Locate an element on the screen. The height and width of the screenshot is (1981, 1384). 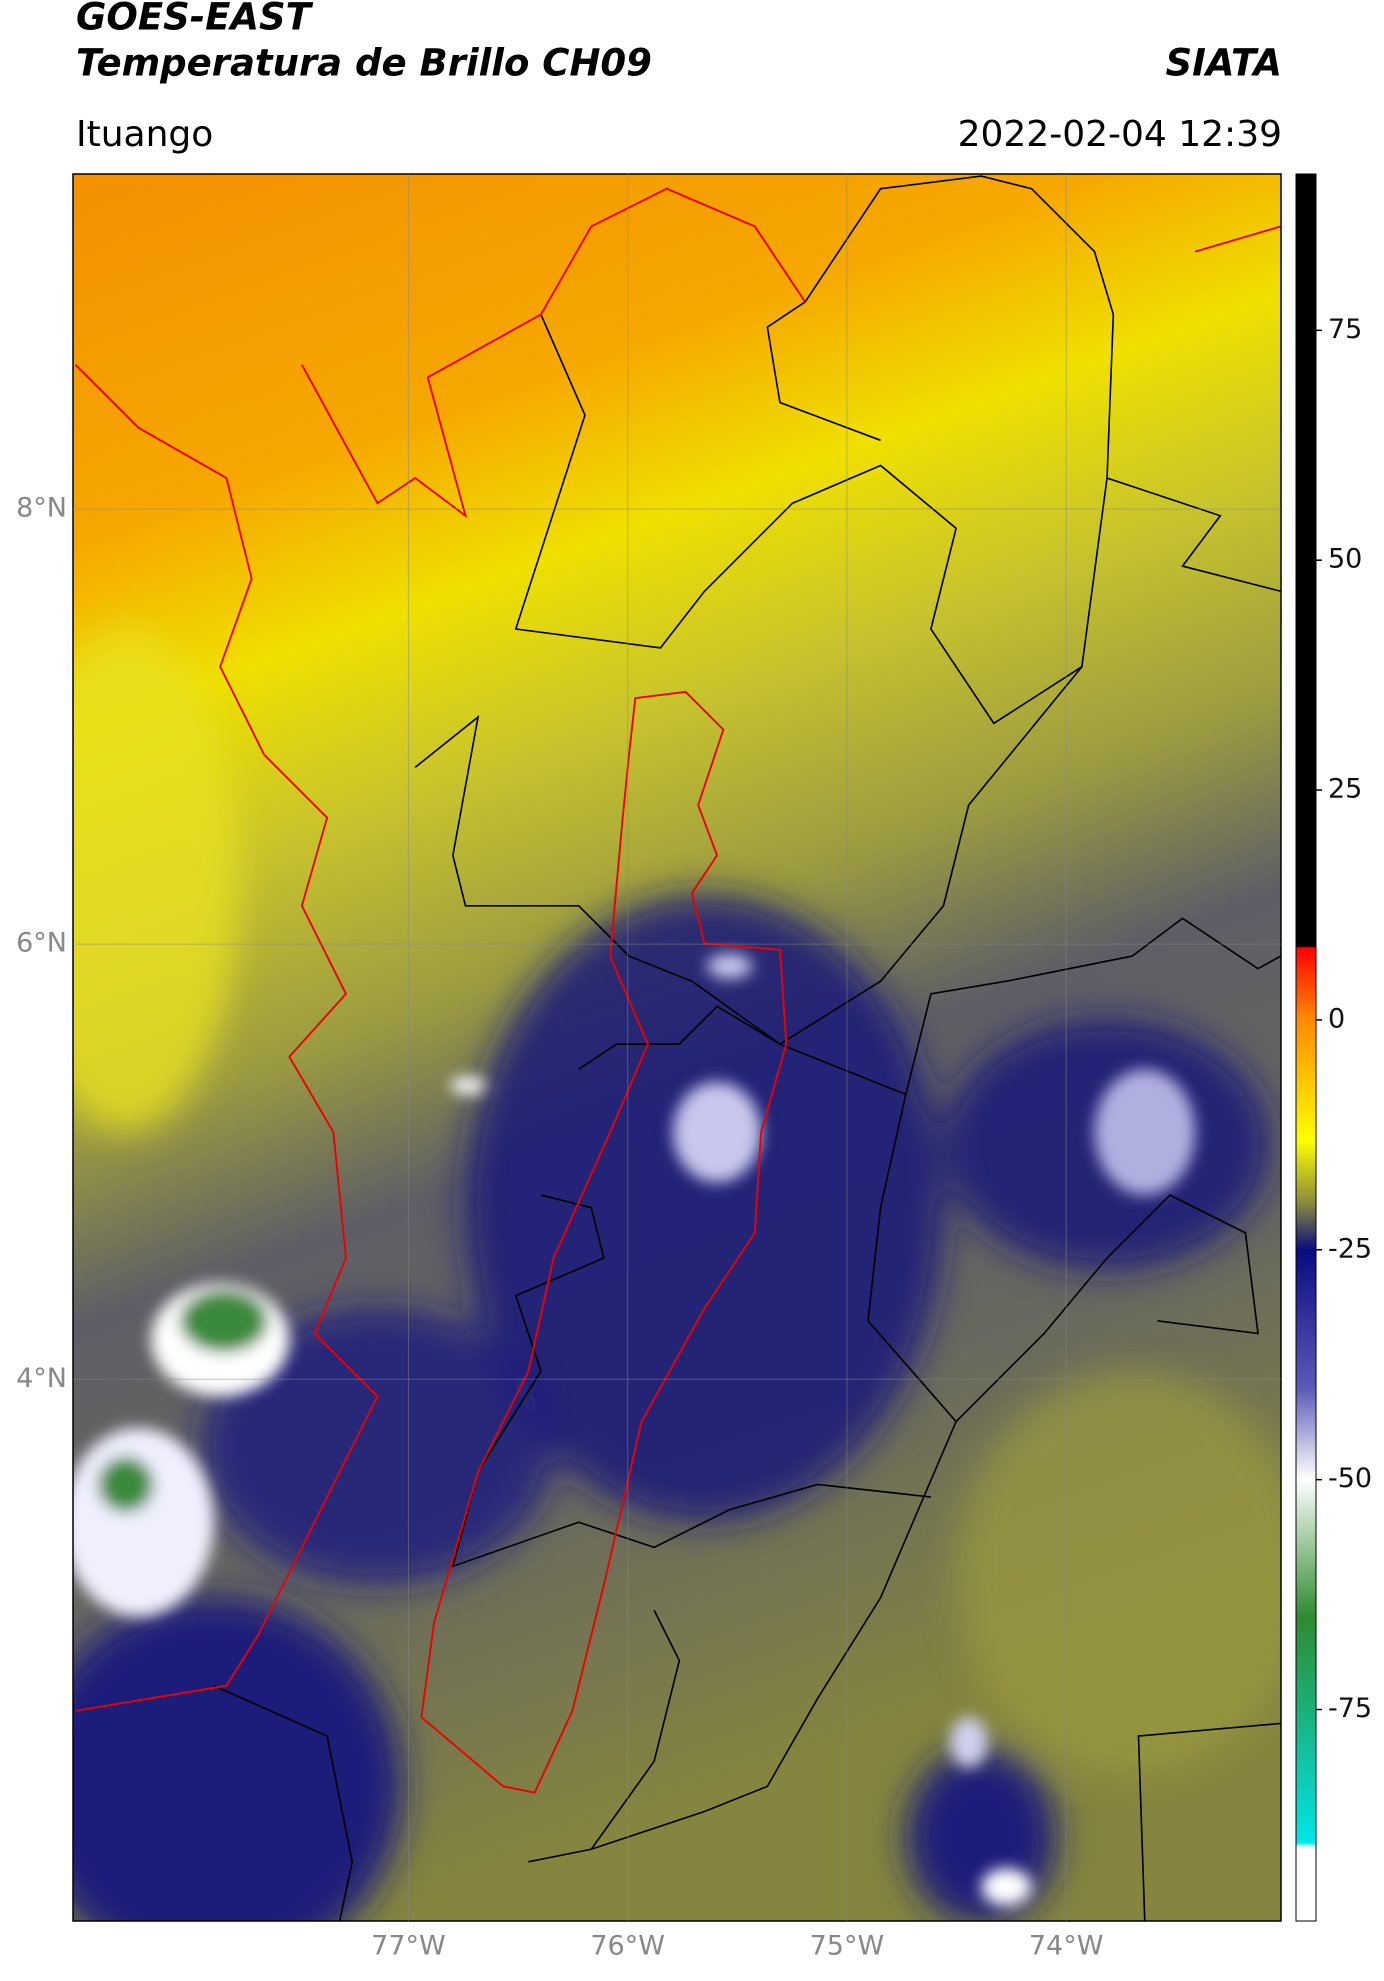
y-tick-label: 8°N is located at coordinates (41, 508).